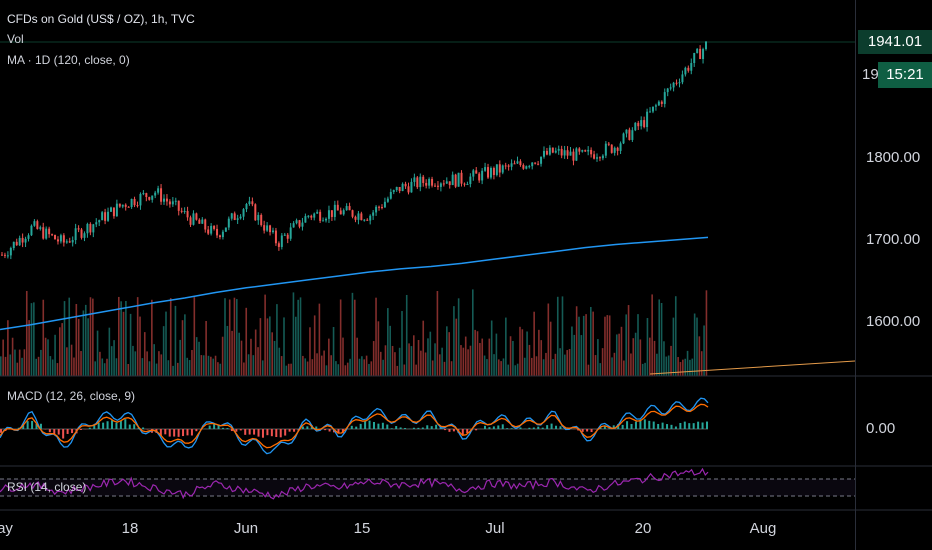 The width and height of the screenshot is (932, 550). Describe the element at coordinates (893, 239) in the screenshot. I see `price-tick-1700: 1700.00` at that location.